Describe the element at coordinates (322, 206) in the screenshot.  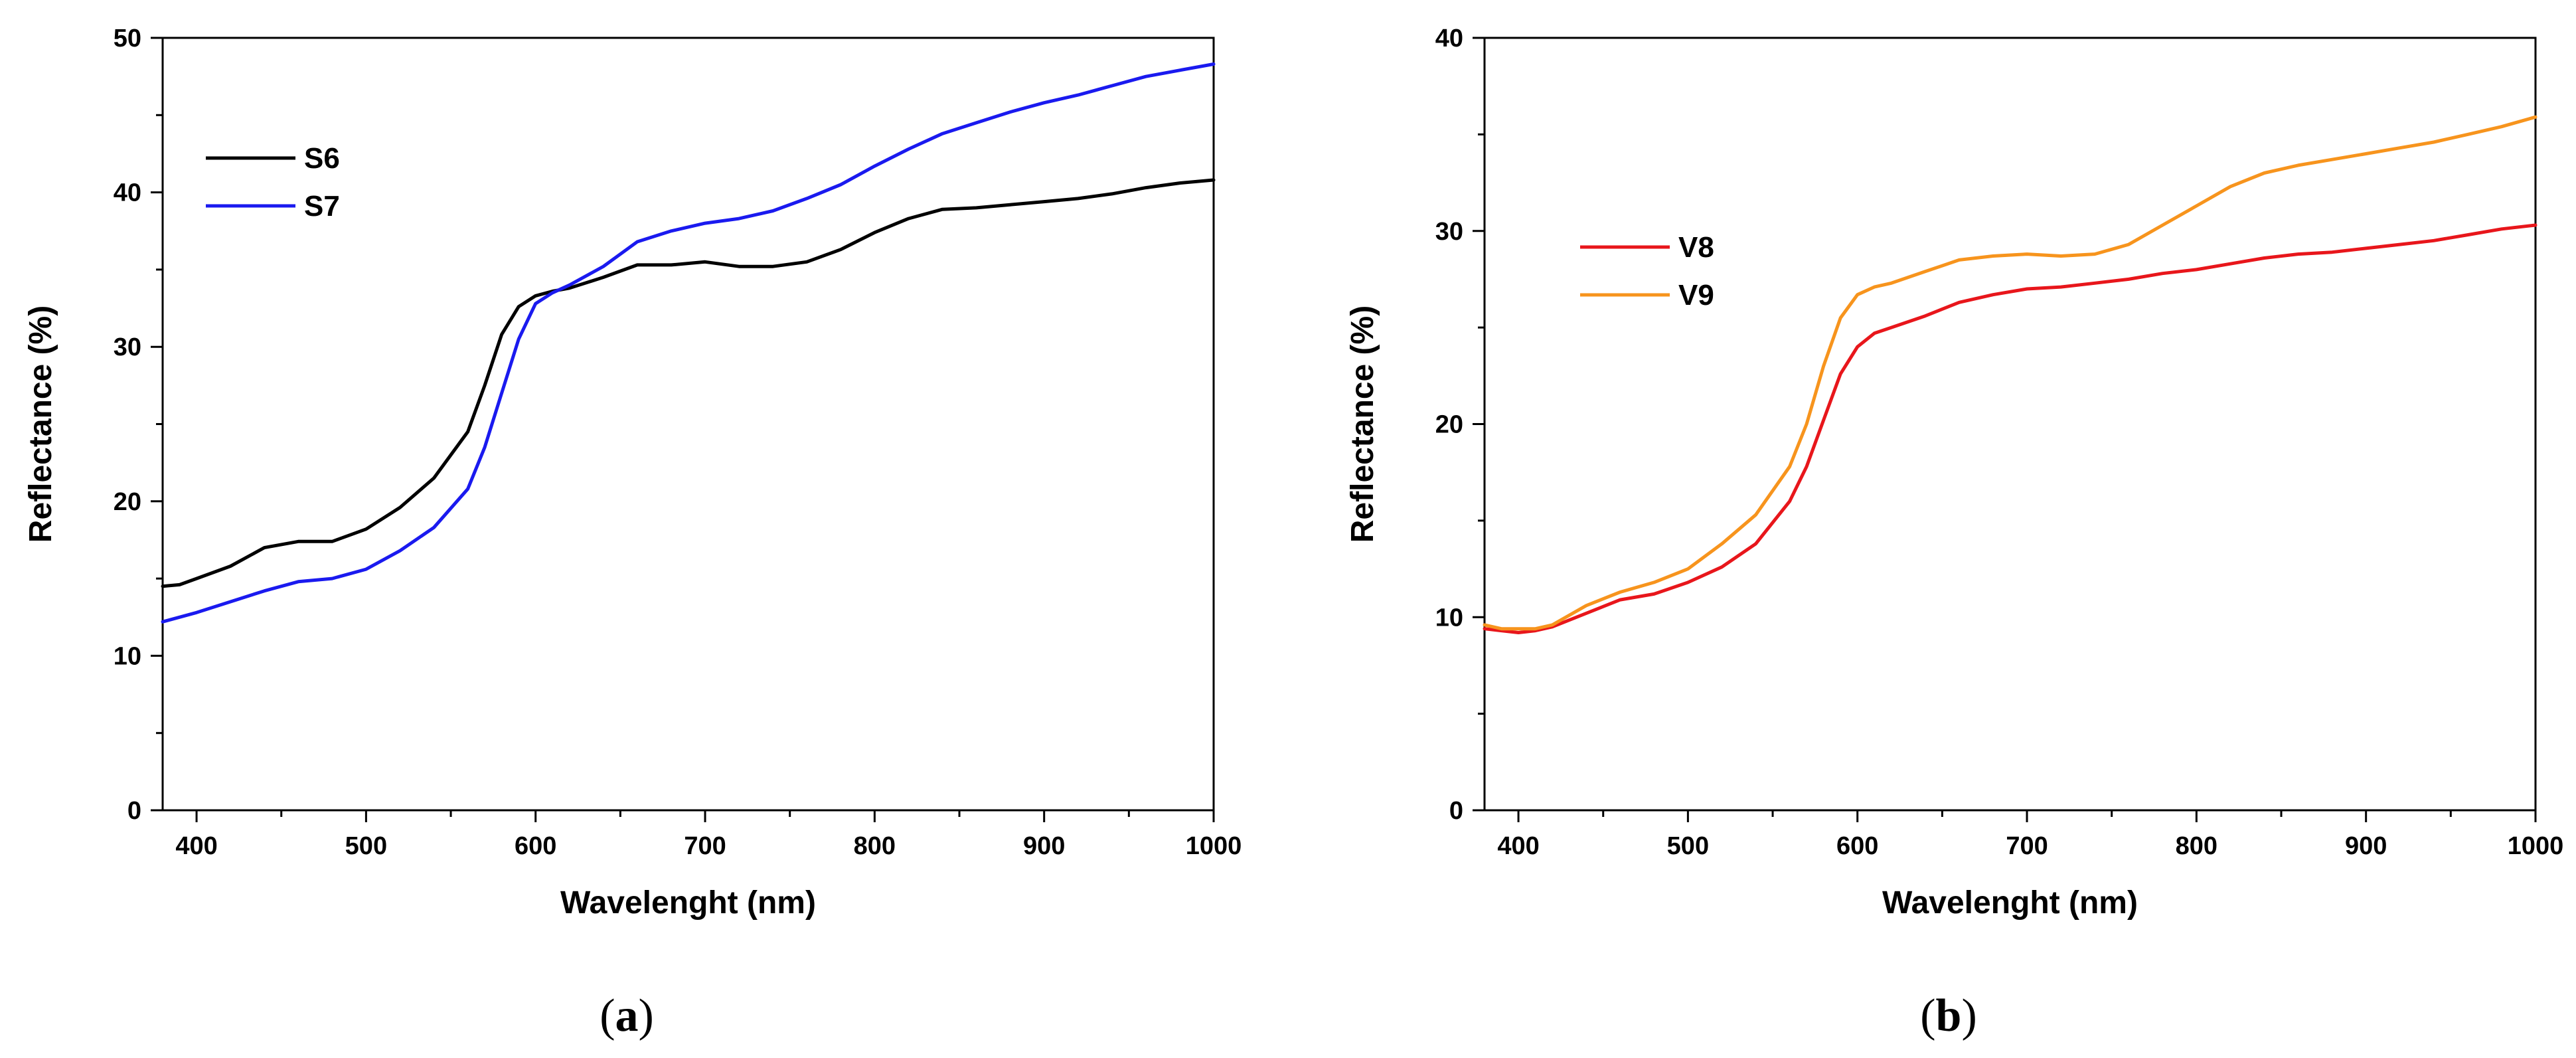
I see `legend-label-s7: S7` at that location.